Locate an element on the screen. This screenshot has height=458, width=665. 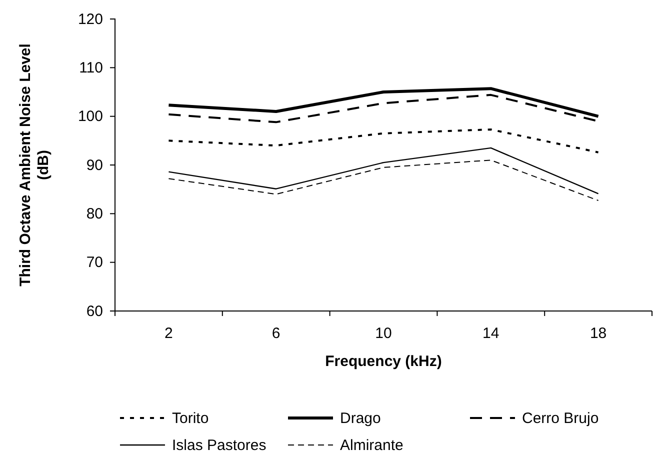
y-tick-label: 60 is located at coordinates (94, 311).